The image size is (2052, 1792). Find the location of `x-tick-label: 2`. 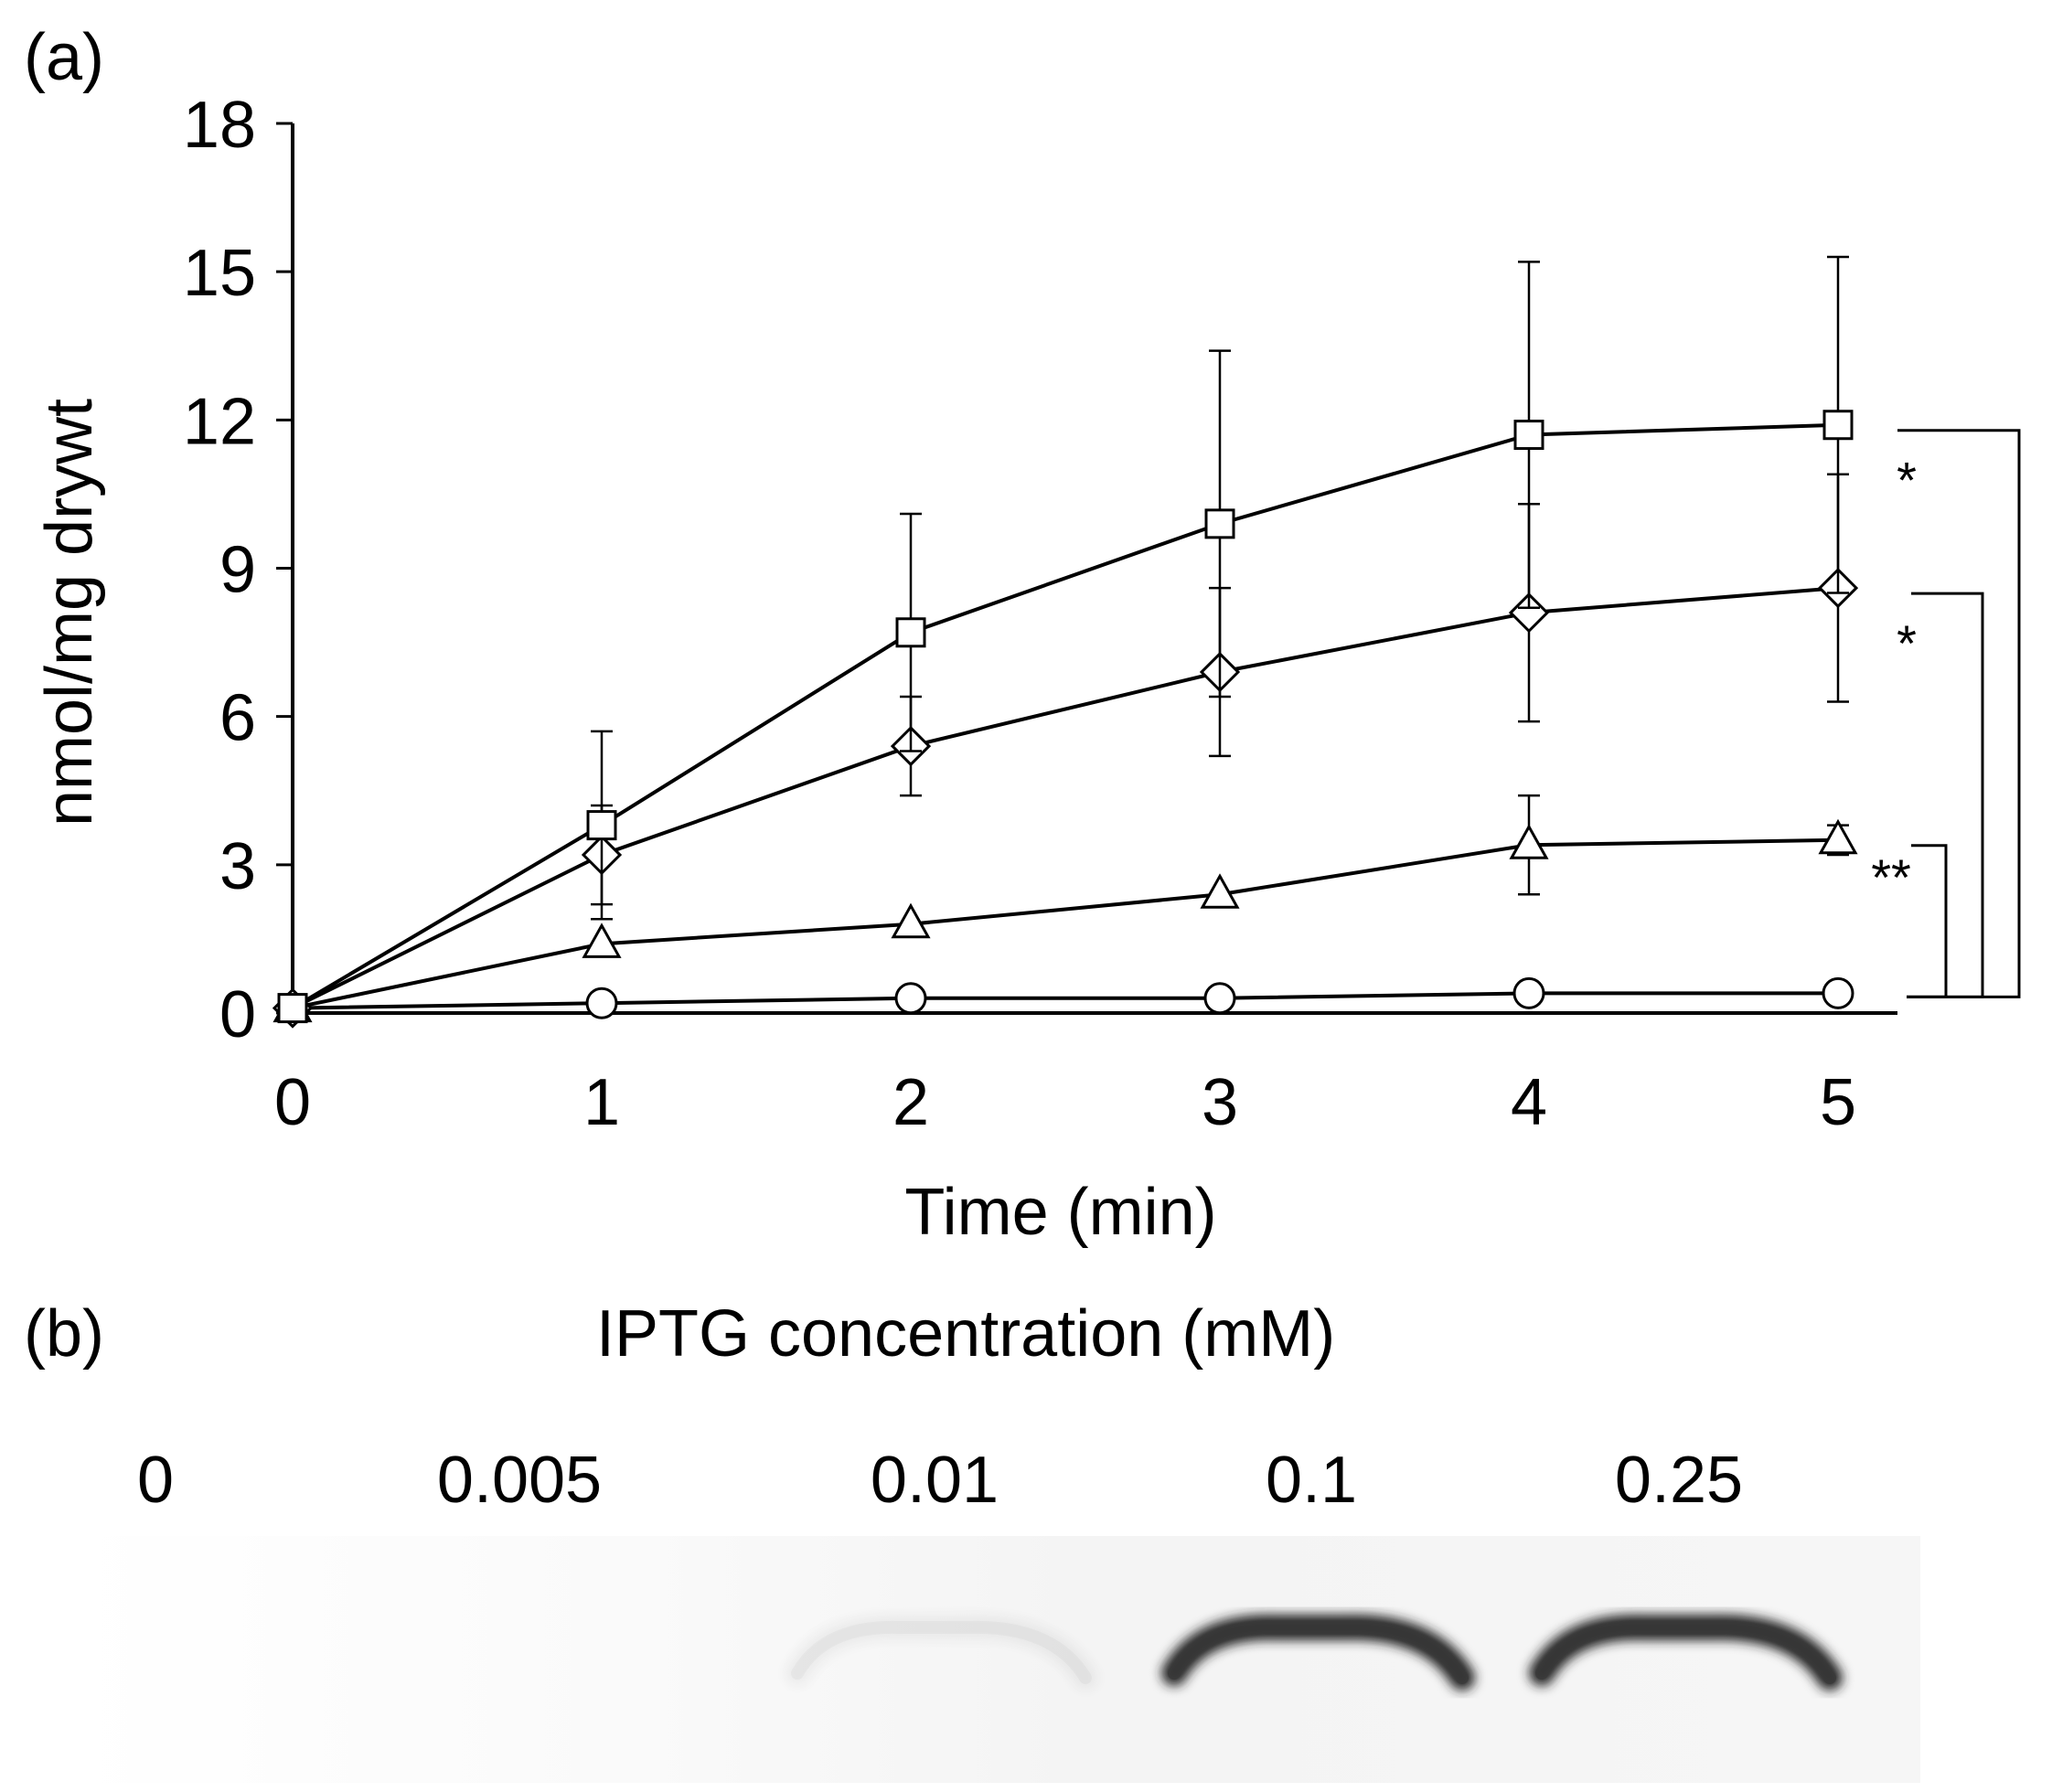

x-tick-label: 2 is located at coordinates (910, 1102).